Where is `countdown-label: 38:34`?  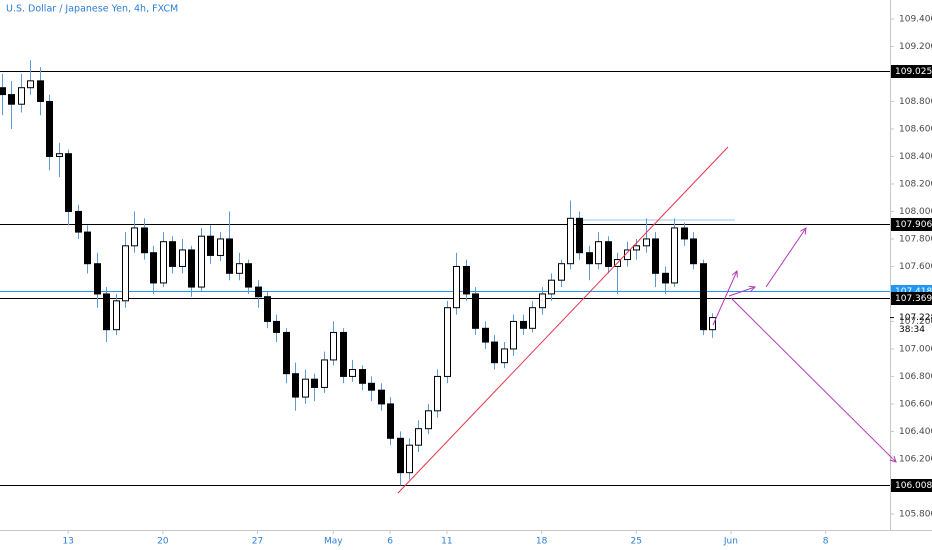 countdown-label: 38:34 is located at coordinates (912, 330).